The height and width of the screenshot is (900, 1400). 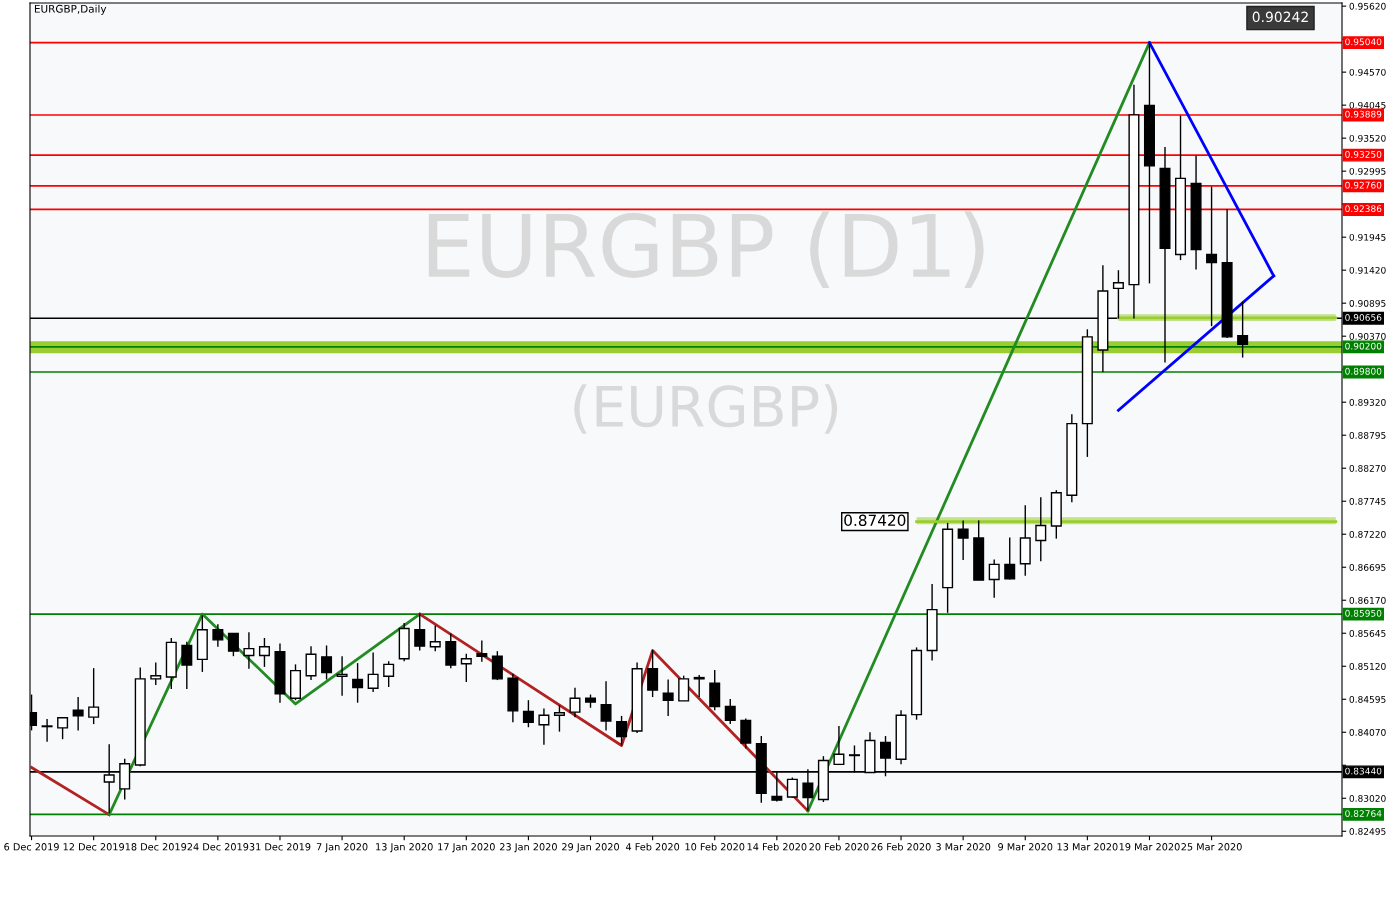 I want to click on x-tick-label: 23 Jan 2020, so click(x=528, y=848).